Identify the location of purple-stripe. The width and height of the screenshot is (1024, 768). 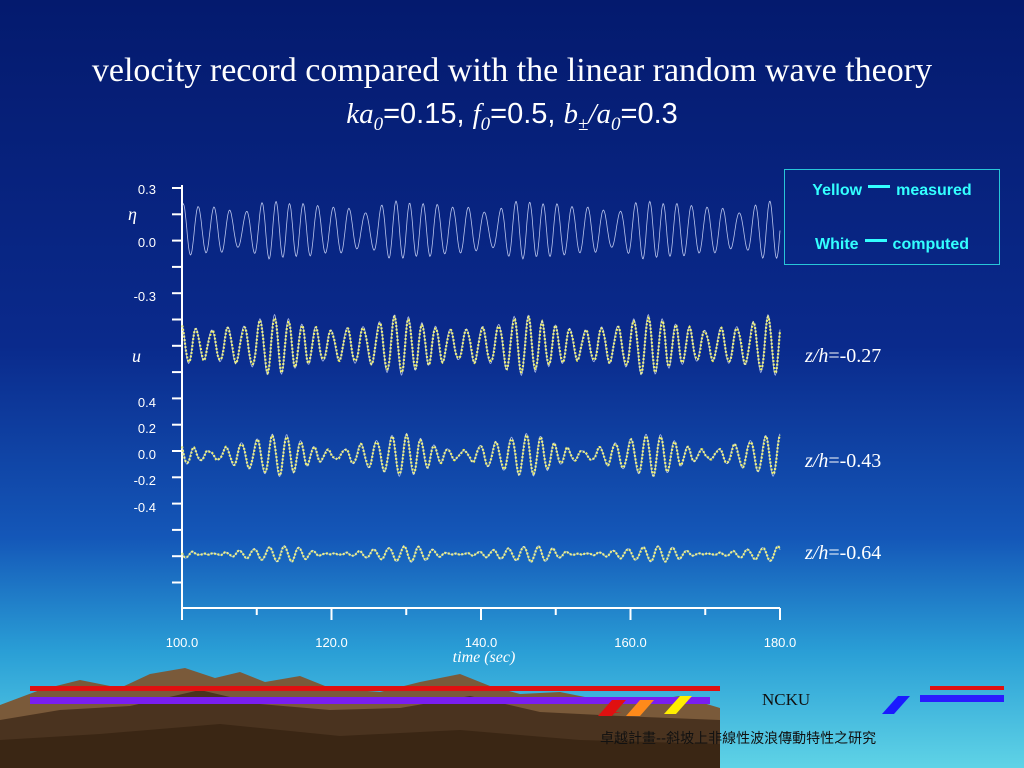
(370, 700).